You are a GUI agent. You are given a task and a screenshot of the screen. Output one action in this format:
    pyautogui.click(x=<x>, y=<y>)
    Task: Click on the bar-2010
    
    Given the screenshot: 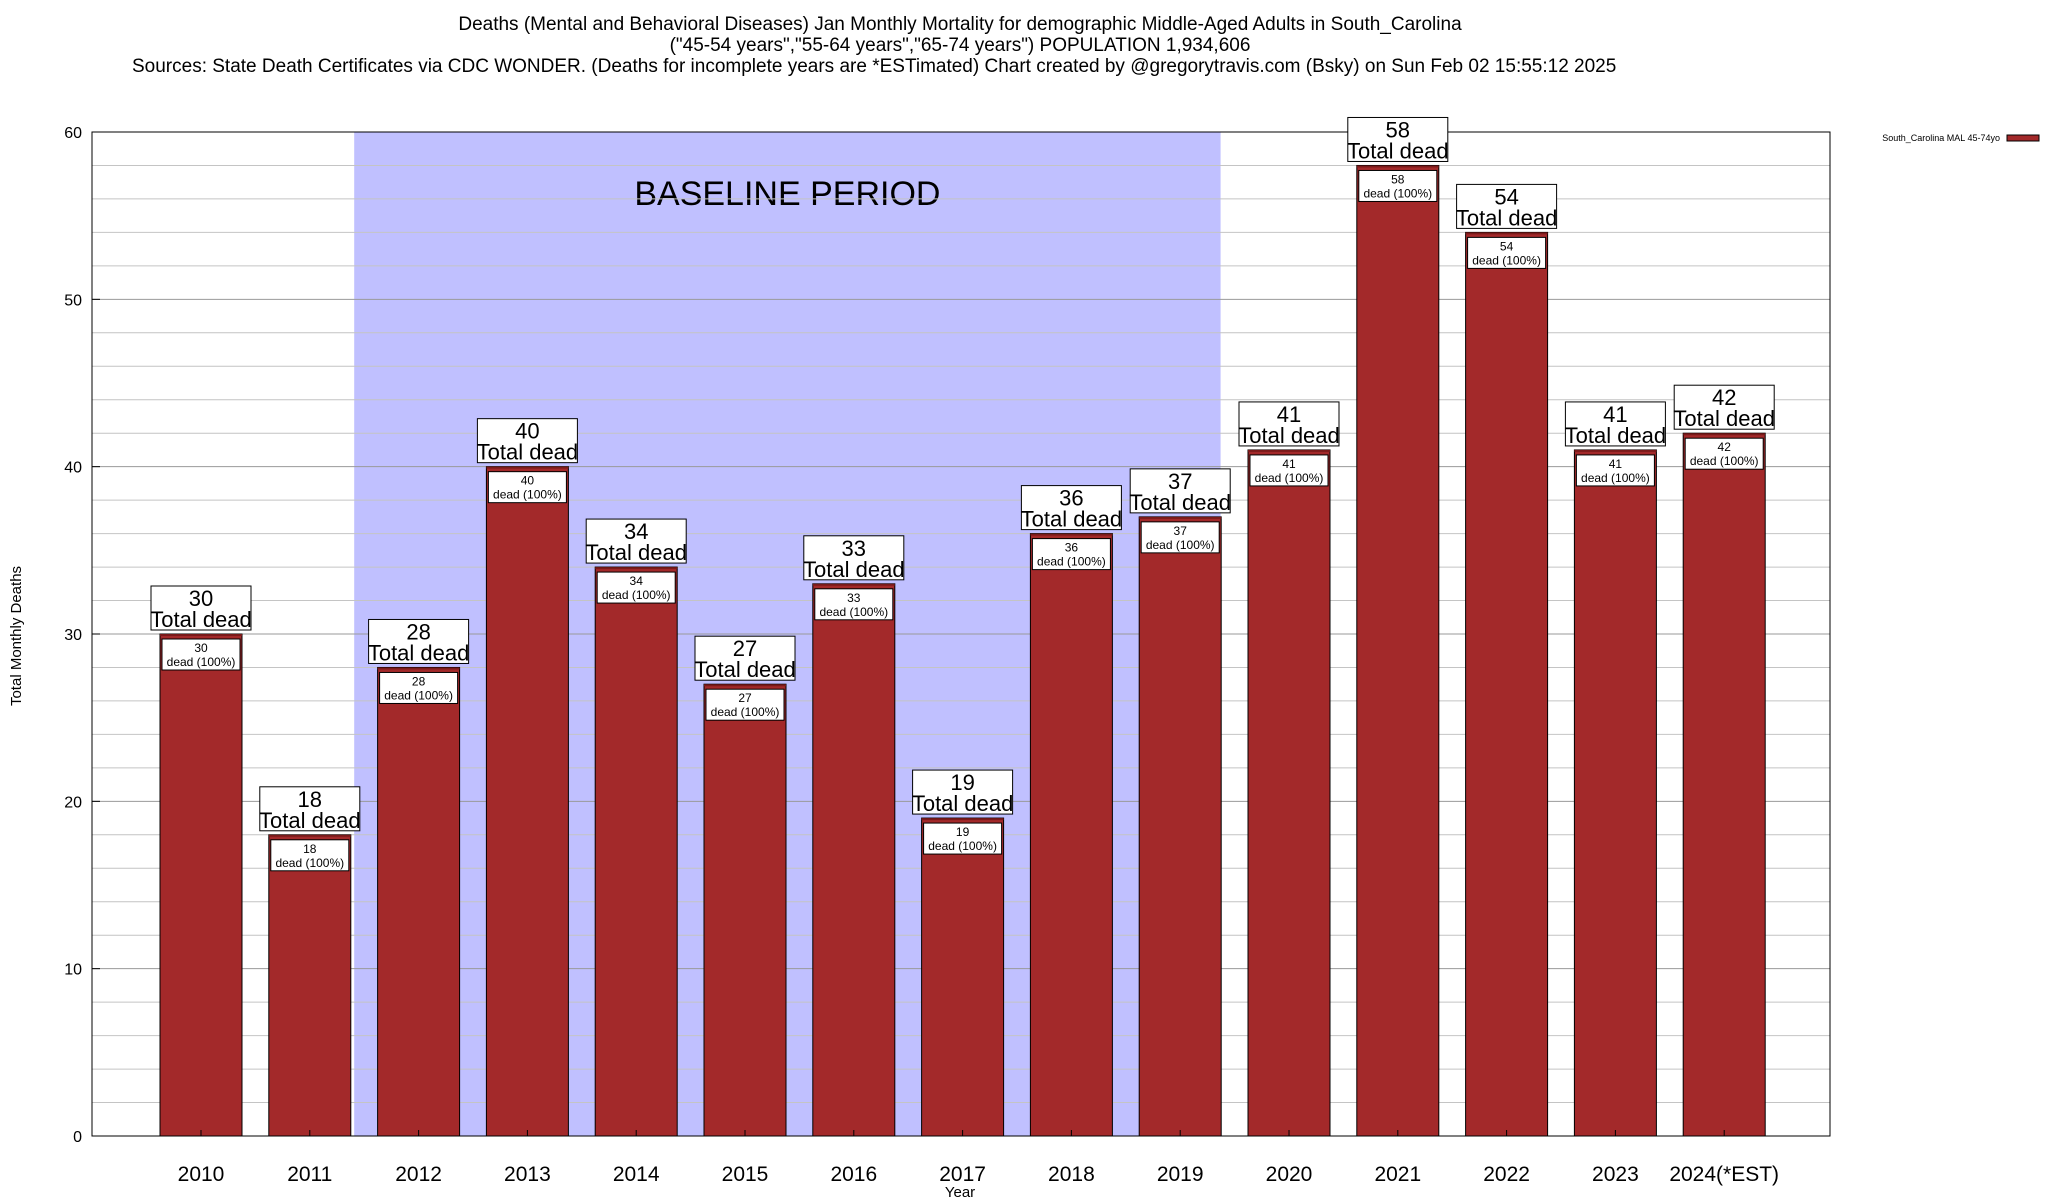 What is the action you would take?
    pyautogui.click(x=201, y=885)
    